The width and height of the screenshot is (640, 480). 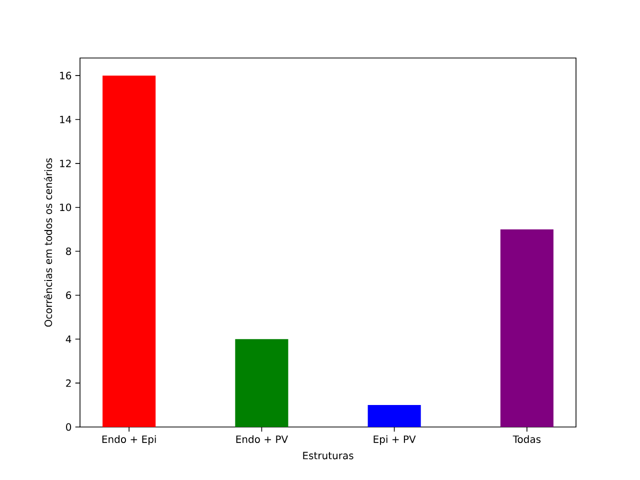 I want to click on x-tick-label: Epi + PV, so click(x=395, y=440).